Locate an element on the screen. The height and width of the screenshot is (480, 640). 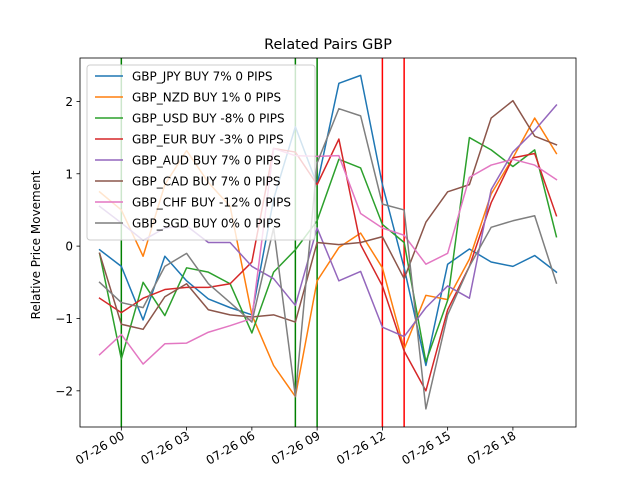
y-tick-label-4: 2 is located at coordinates (69, 102).